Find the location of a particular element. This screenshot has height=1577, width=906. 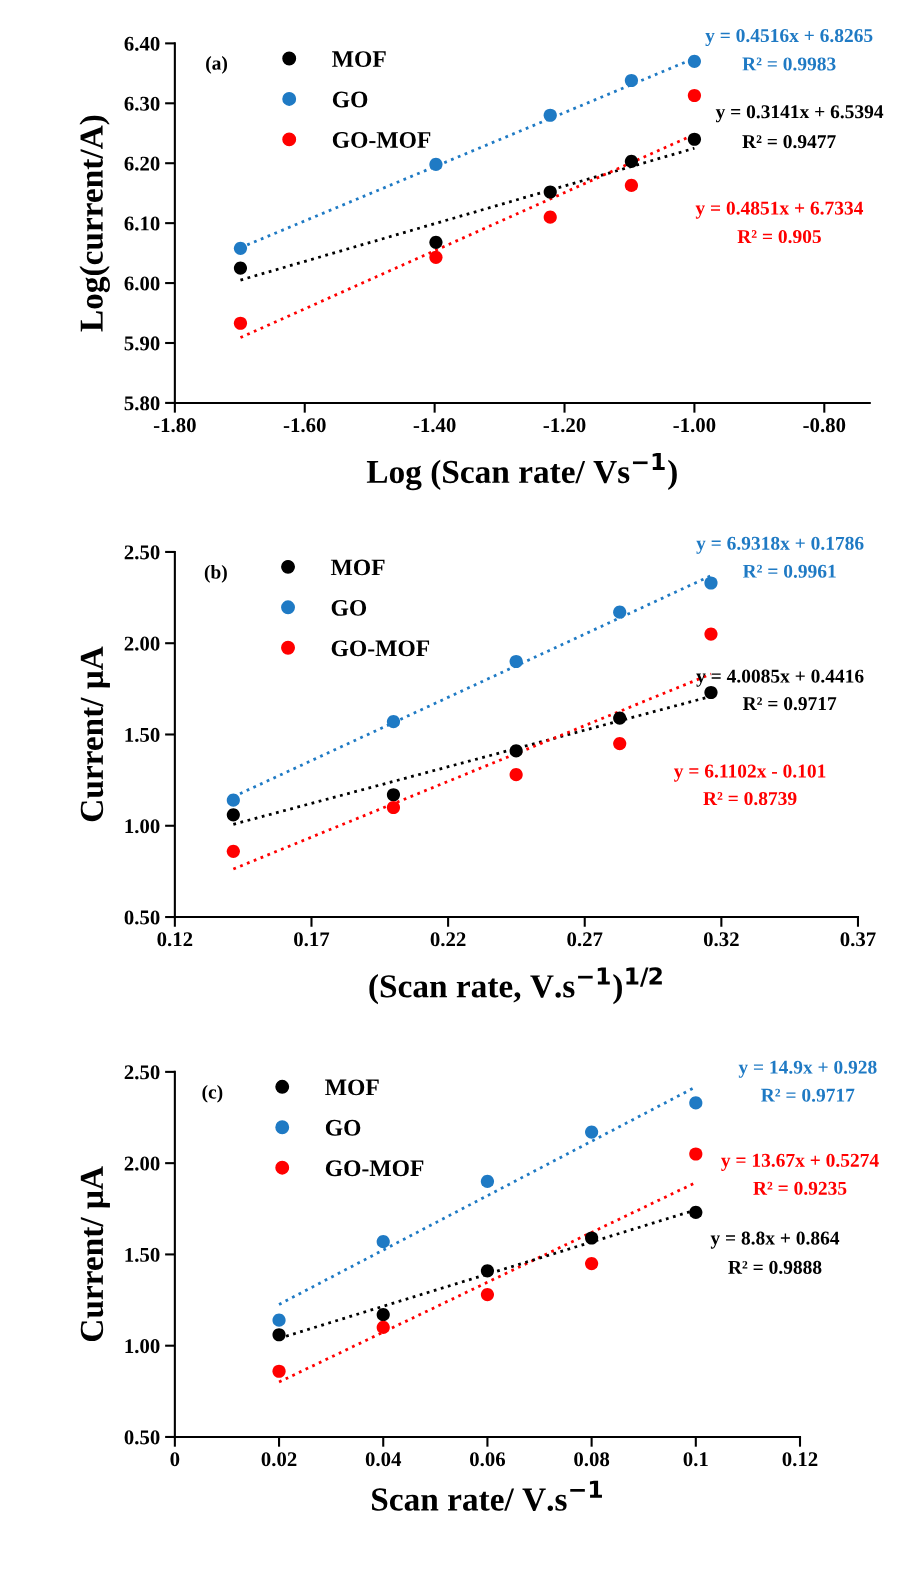

x-axis-title: (Scan rate, V.s$^{−1}$)$^{1/2}$ is located at coordinates (515, 986).